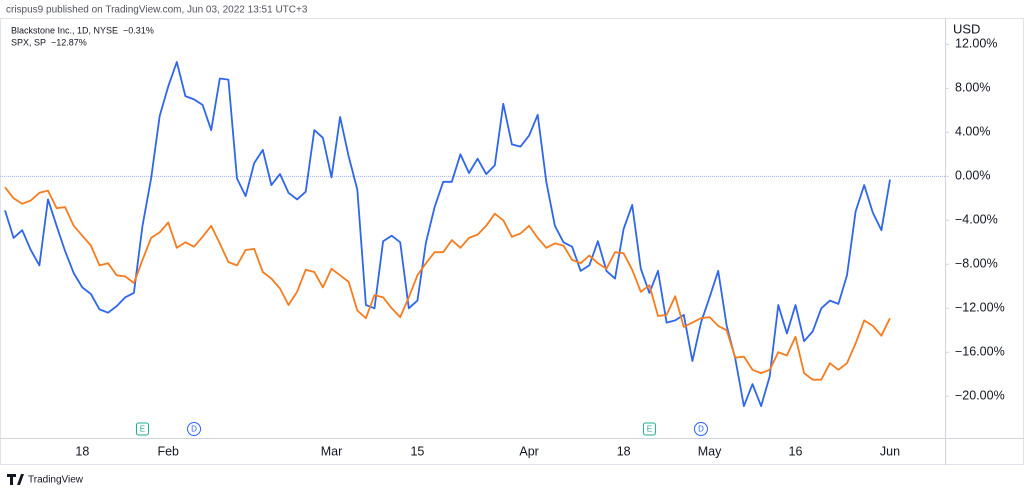  What do you see at coordinates (56, 480) in the screenshot?
I see `footer-brand: TradingView` at bounding box center [56, 480].